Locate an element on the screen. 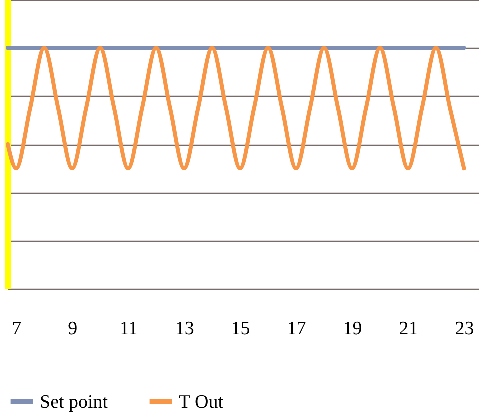  x-tick-label: 9 is located at coordinates (73, 329).